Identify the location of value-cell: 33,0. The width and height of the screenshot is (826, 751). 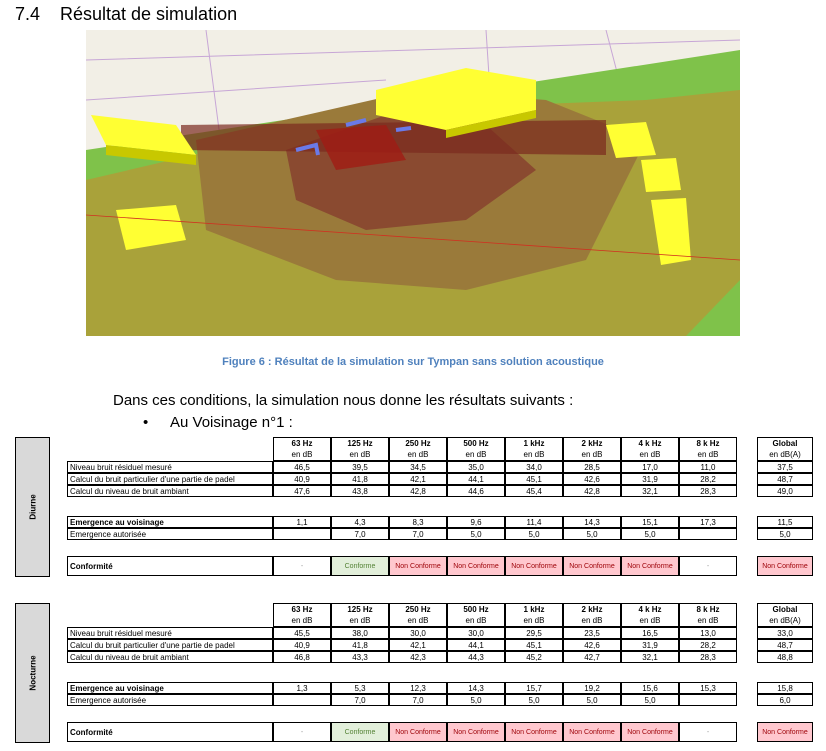
(785, 633).